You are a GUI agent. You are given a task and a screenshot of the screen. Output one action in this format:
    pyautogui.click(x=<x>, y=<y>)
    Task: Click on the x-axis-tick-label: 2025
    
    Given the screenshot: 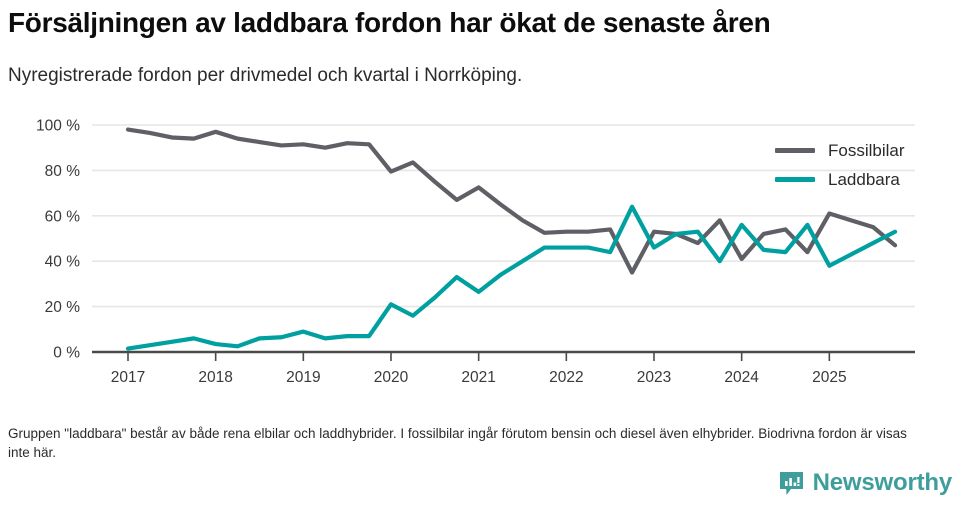 What is the action you would take?
    pyautogui.click(x=829, y=377)
    